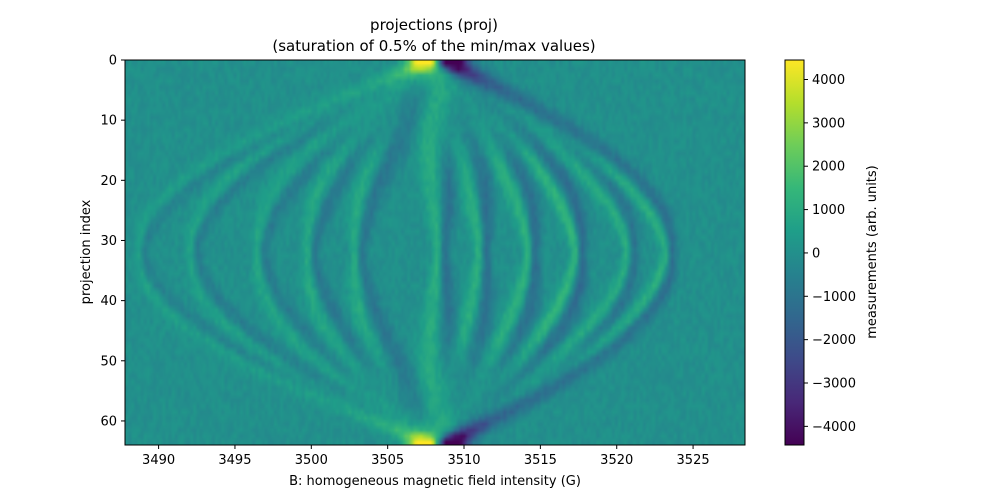 The width and height of the screenshot is (1000, 500). I want to click on x-tick-label: 3510, so click(463, 460).